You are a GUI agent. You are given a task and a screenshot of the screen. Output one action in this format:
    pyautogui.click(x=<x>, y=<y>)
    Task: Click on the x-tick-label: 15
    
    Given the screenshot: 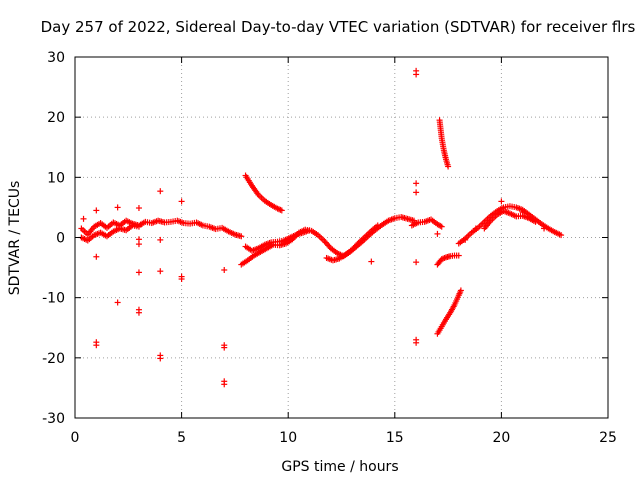 What is the action you would take?
    pyautogui.click(x=395, y=438)
    